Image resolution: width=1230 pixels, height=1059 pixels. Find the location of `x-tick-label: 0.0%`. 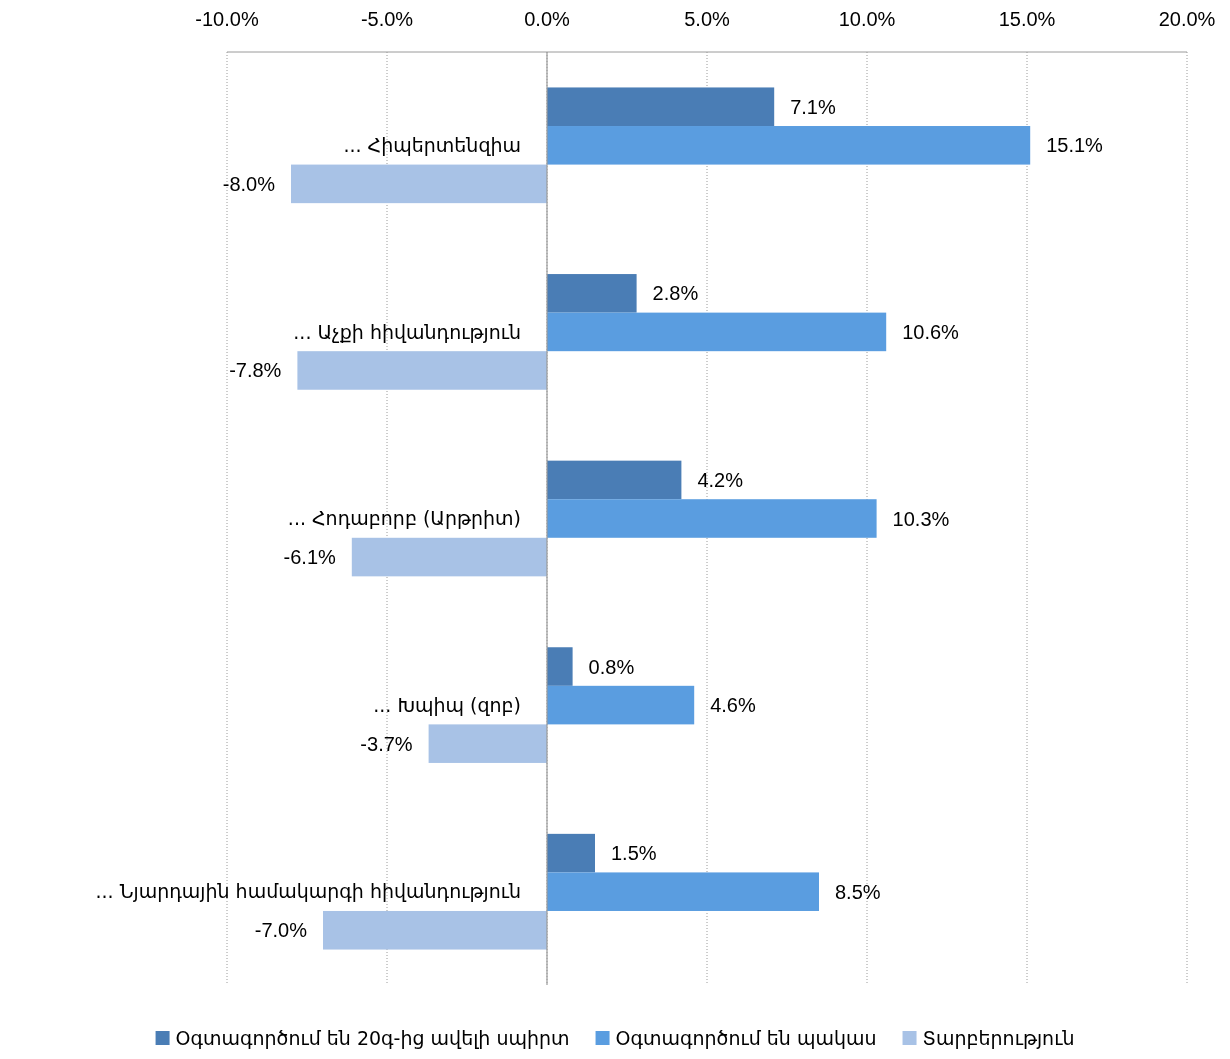

x-tick-label: 0.0% is located at coordinates (547, 19).